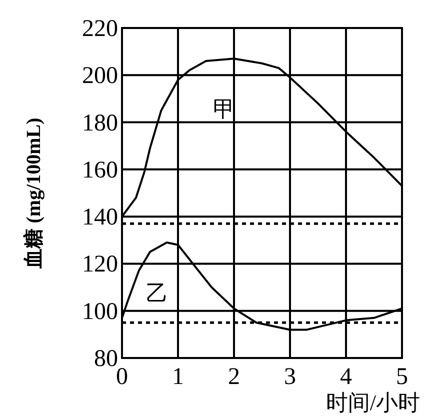 This screenshot has height=420, width=424. Describe the element at coordinates (100, 265) in the screenshot. I see `y-tick-label: 120` at that location.